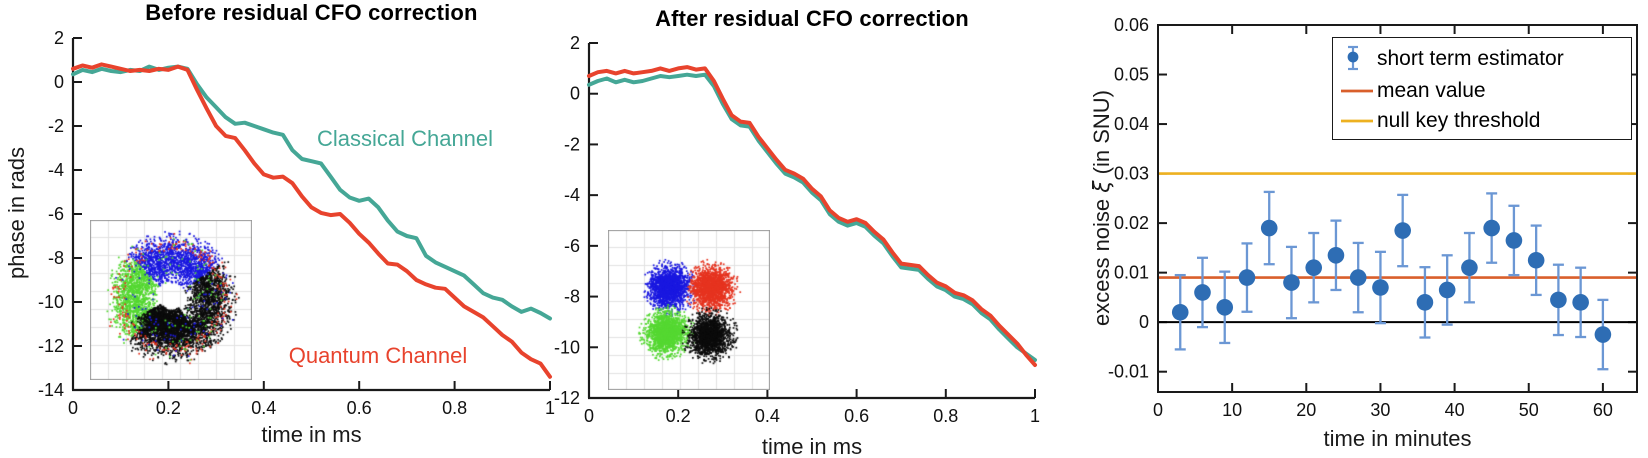 The width and height of the screenshot is (1648, 458). What do you see at coordinates (1431, 91) in the screenshot?
I see `legend-label: mean value` at bounding box center [1431, 91].